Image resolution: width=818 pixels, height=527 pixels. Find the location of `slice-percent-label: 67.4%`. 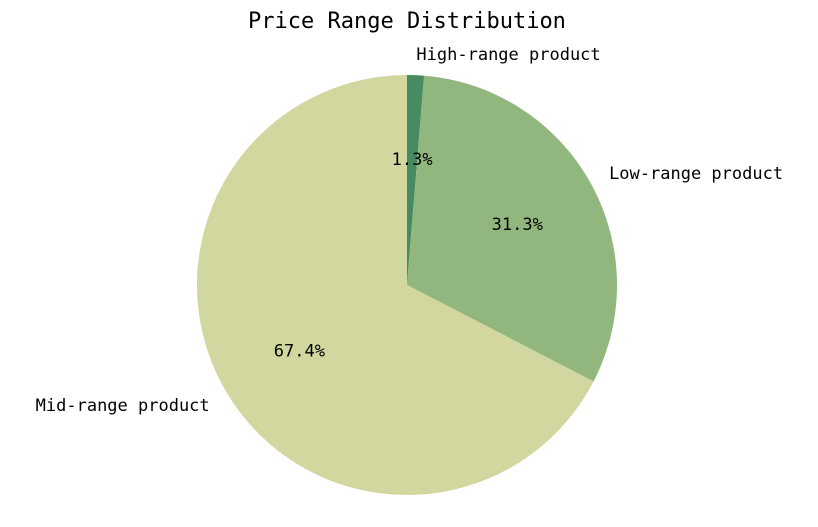

slice-percent-label: 67.4% is located at coordinates (299, 351).